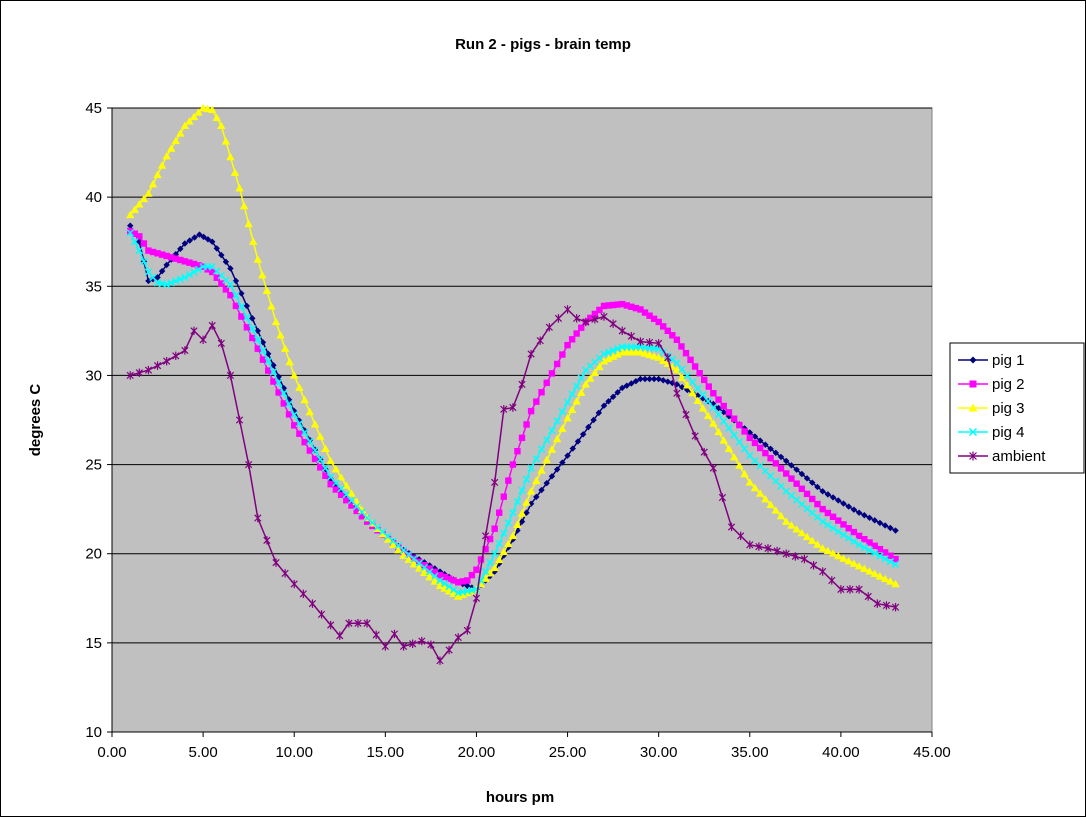 Image resolution: width=1086 pixels, height=817 pixels. I want to click on x-tick-label: 5.00, so click(203, 752).